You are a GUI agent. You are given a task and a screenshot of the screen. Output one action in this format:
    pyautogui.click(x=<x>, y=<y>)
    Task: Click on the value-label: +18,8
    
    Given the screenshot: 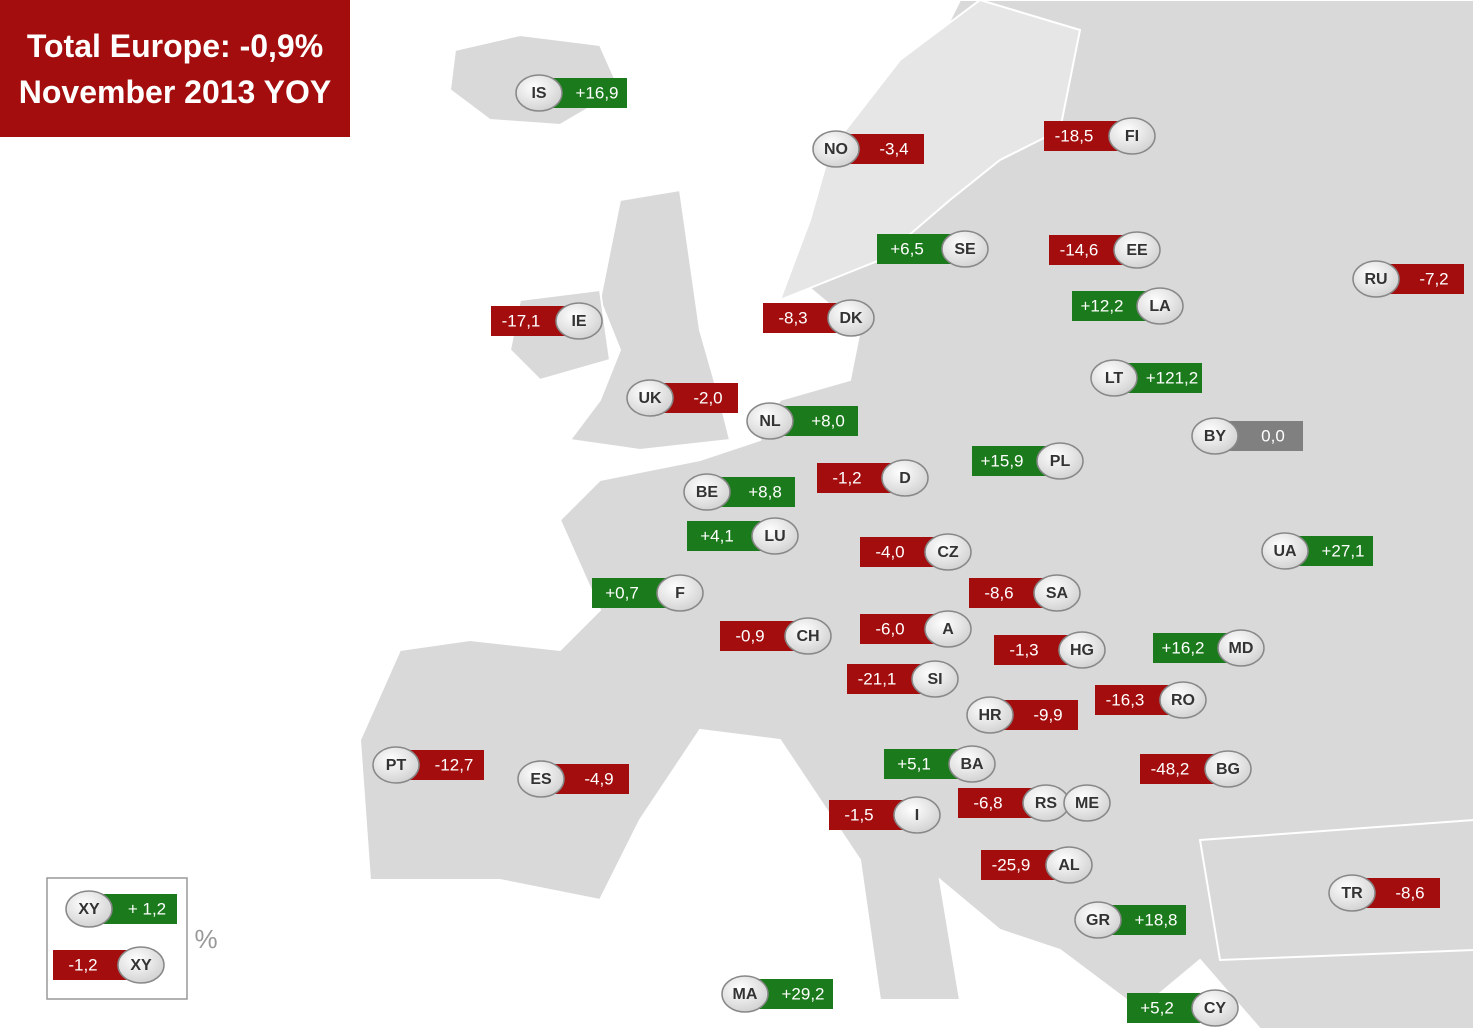 What is the action you would take?
    pyautogui.click(x=1155, y=919)
    